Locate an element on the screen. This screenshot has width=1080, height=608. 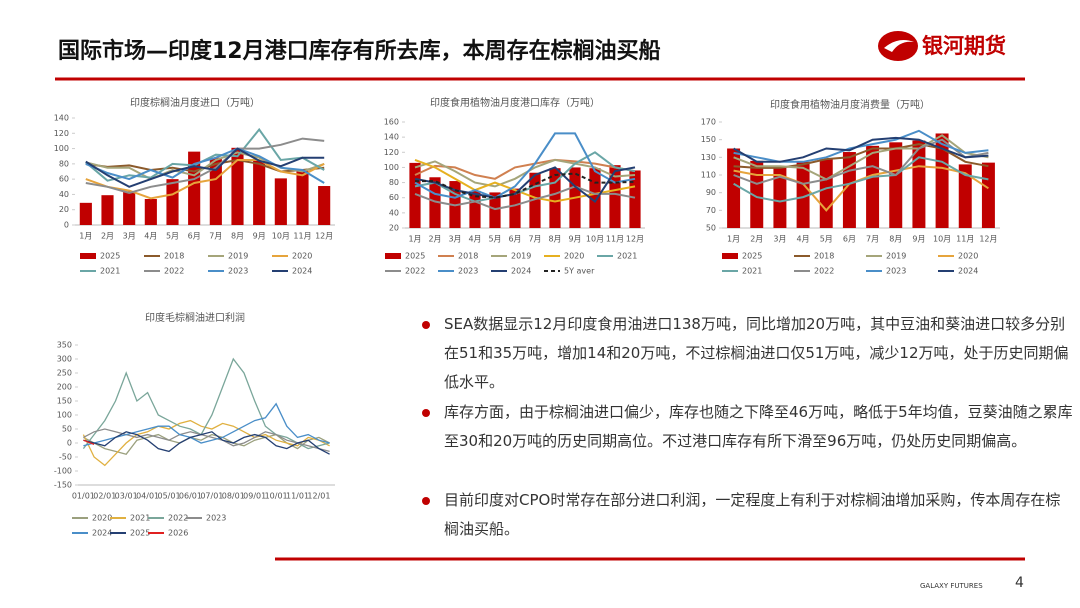
x-tick-label: 1月 is located at coordinates (85, 236).